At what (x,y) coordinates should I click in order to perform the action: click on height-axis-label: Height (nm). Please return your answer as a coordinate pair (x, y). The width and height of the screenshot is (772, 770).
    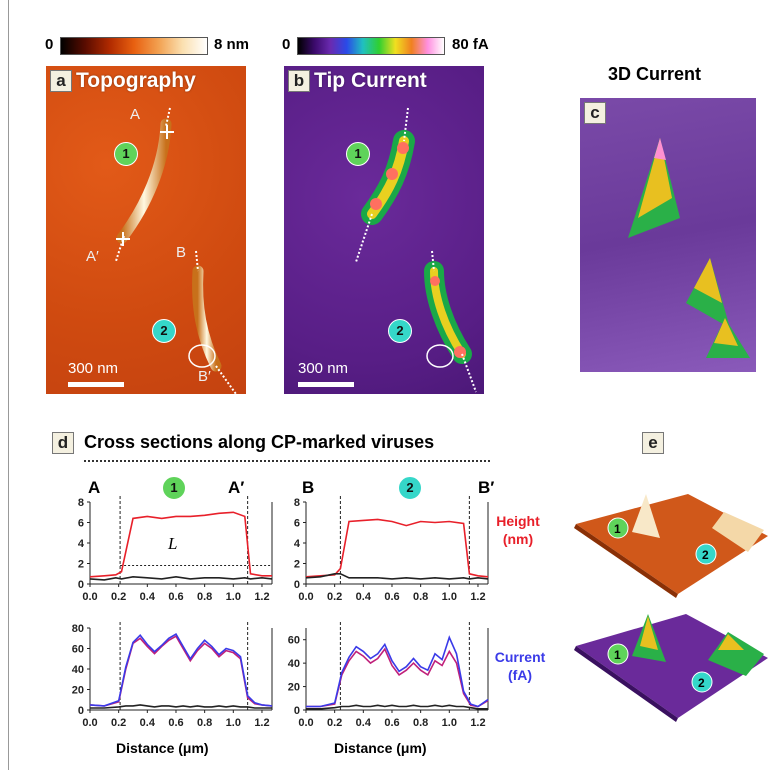
    Looking at the image, I should click on (518, 530).